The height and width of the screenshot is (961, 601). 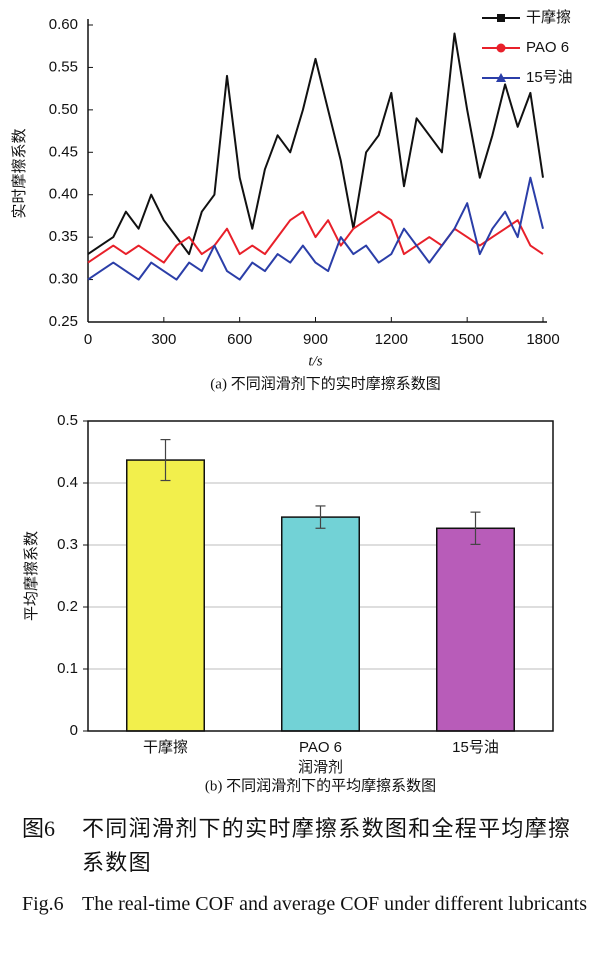 What do you see at coordinates (327, 845) in the screenshot?
I see `caption-text: 不同润滑剂下的实时摩擦系数图和全程平均摩擦系数图` at bounding box center [327, 845].